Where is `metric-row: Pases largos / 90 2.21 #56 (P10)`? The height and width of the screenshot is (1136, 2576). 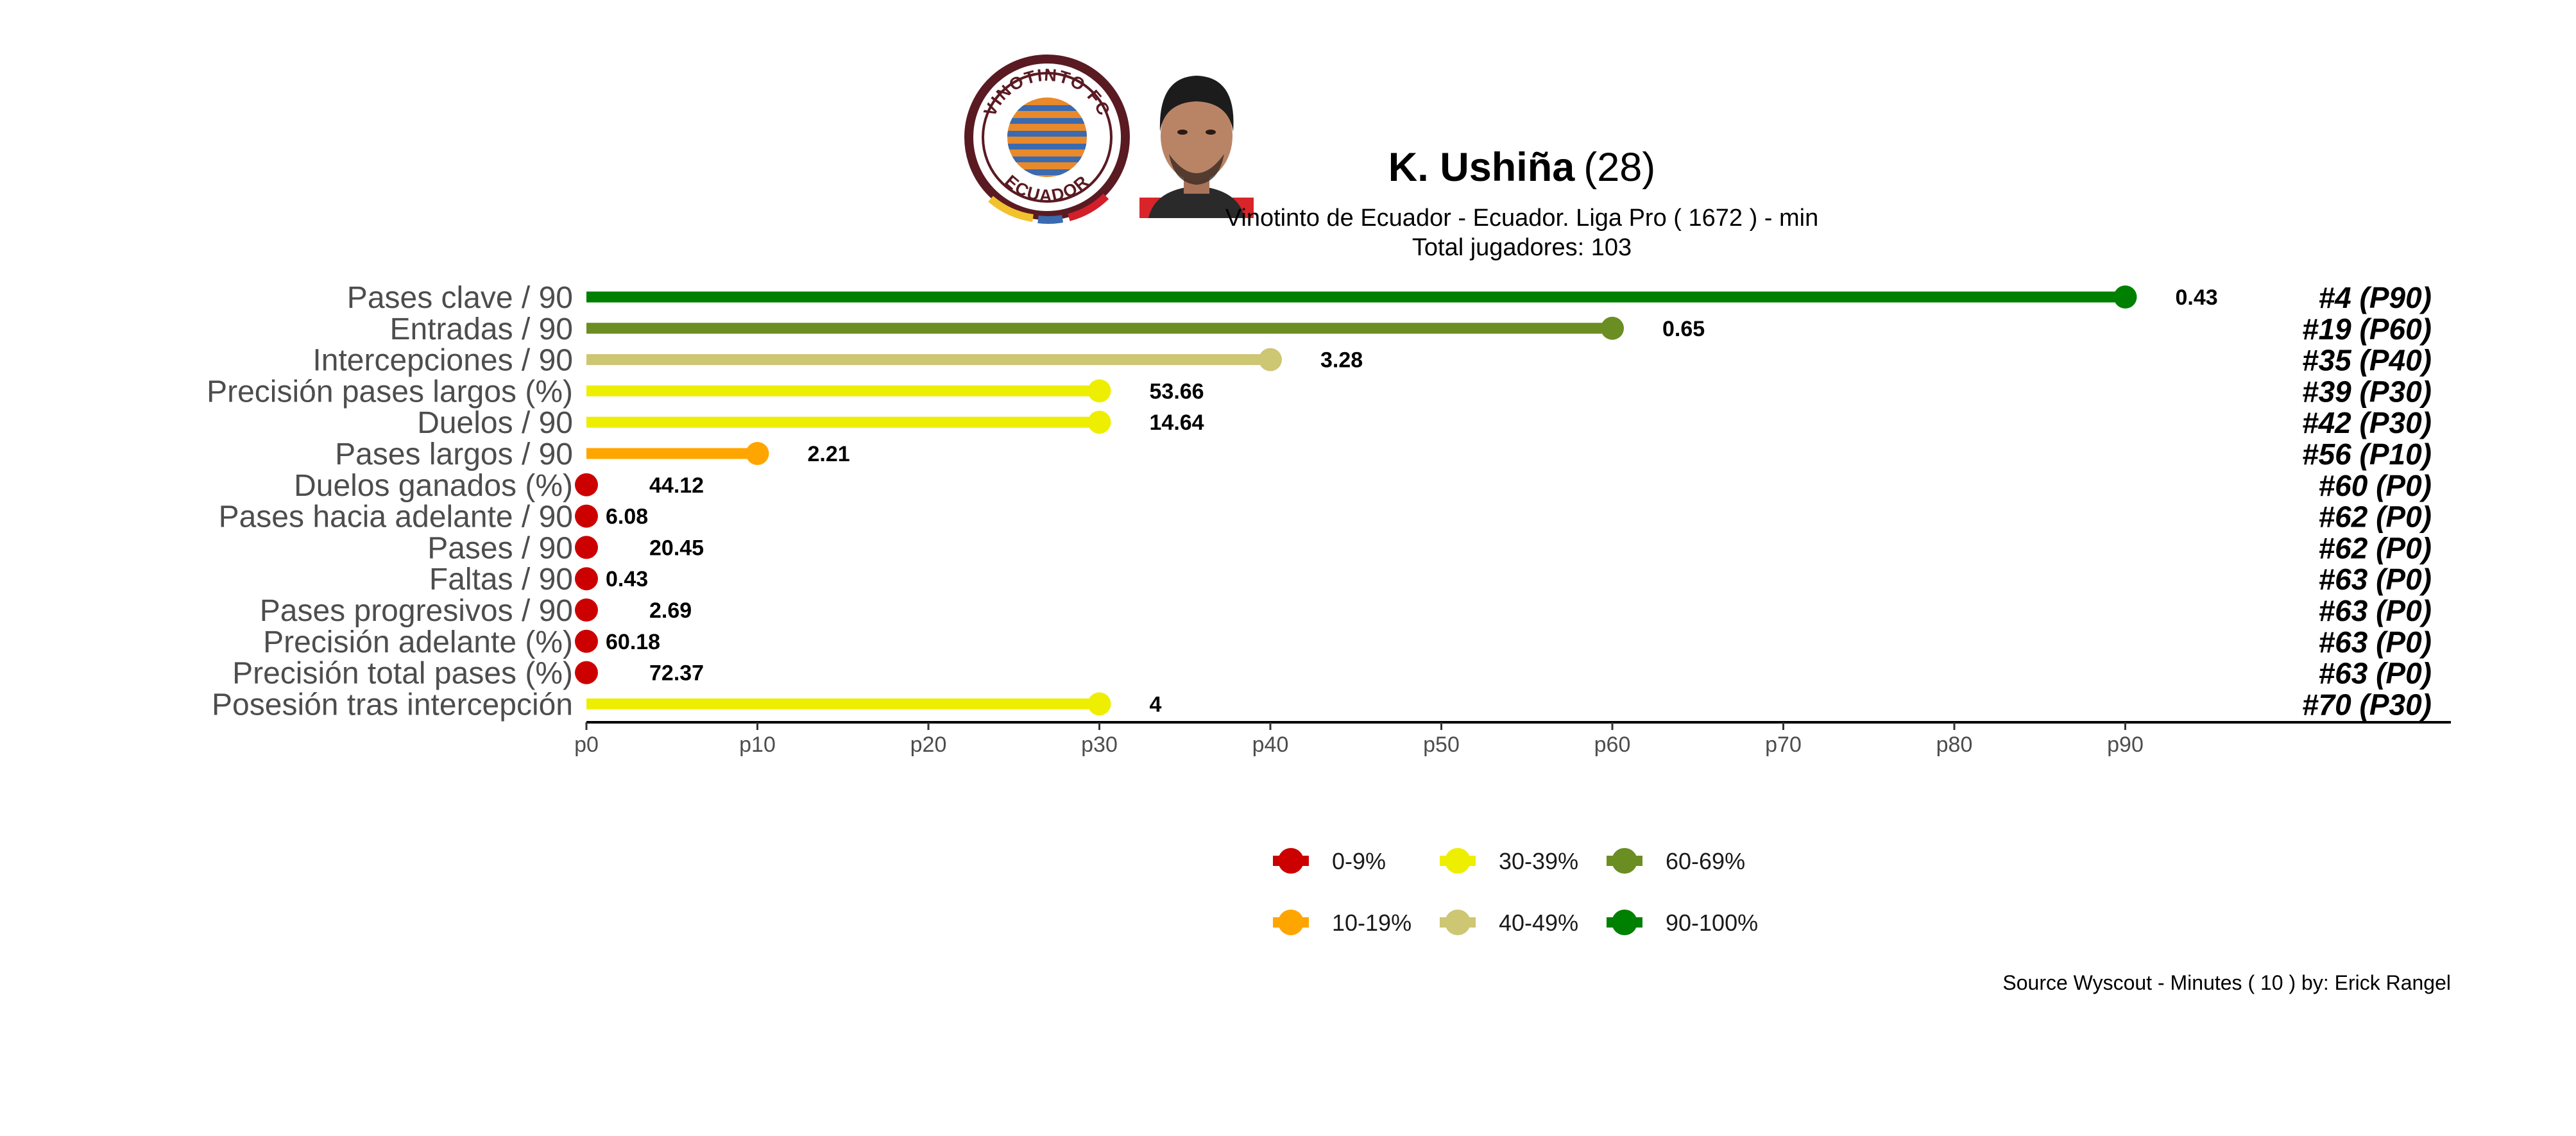 metric-row: Pases largos / 90 2.21 #56 (P10) is located at coordinates (1383, 454).